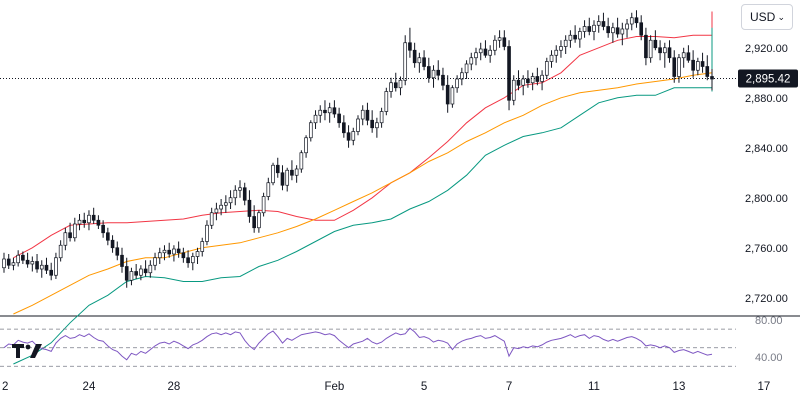  Describe the element at coordinates (594, 387) in the screenshot. I see `time-tick-label: 11` at that location.